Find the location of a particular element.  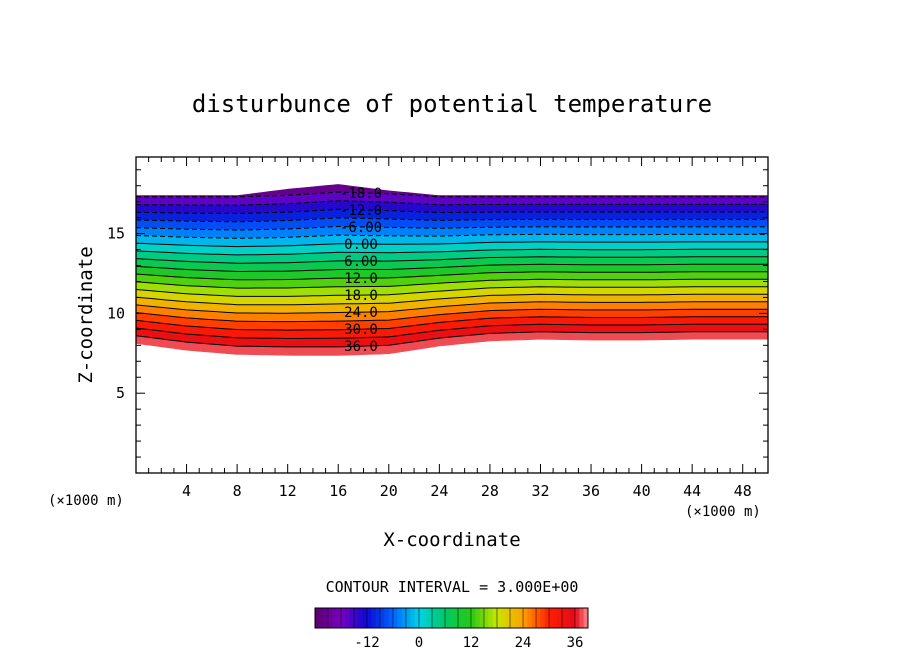

contour-label: 6.00 is located at coordinates (361, 262).